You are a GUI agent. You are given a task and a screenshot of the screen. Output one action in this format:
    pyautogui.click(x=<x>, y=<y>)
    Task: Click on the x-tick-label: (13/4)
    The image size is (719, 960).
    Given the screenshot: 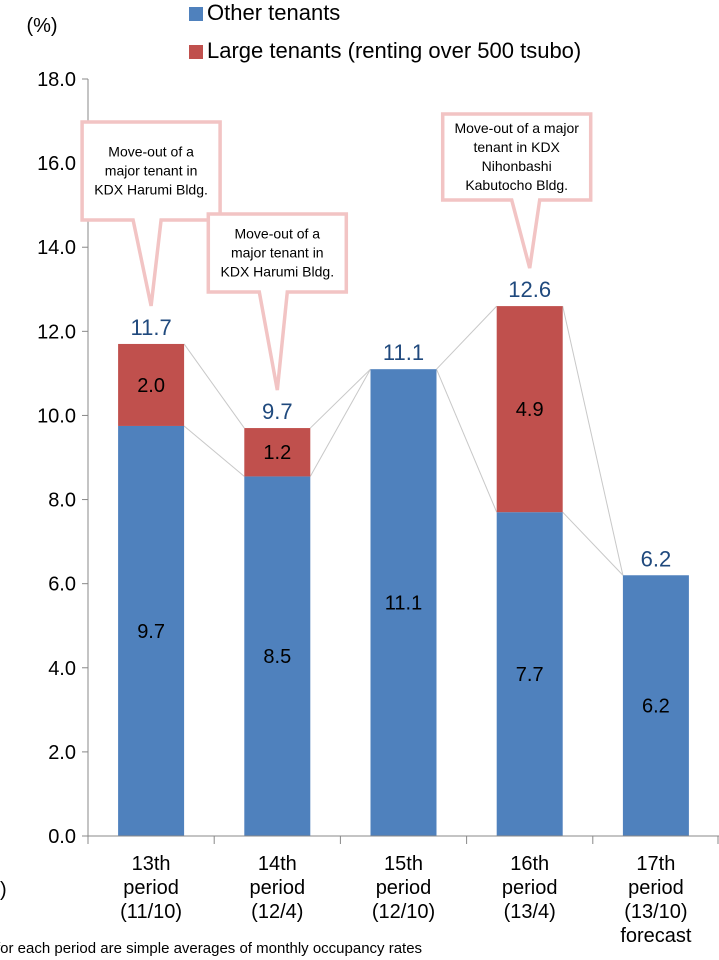 What is the action you would take?
    pyautogui.click(x=530, y=912)
    